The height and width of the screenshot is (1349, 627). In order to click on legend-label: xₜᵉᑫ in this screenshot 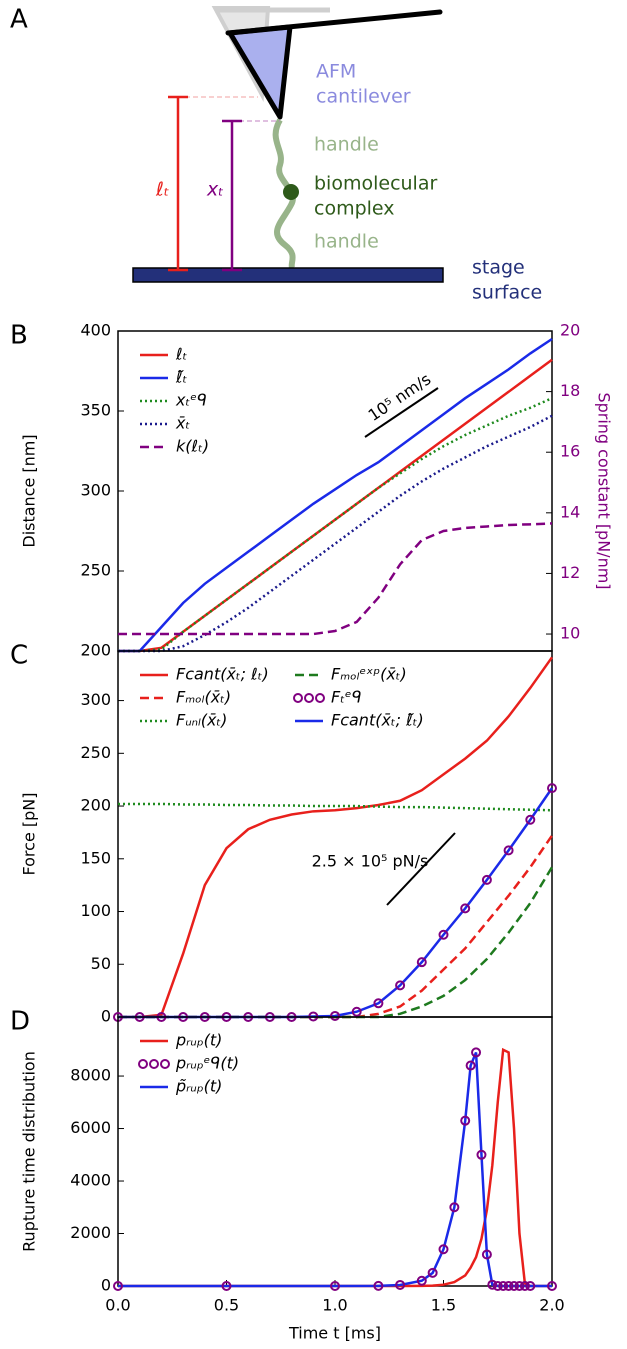, I will do `click(191, 400)`.